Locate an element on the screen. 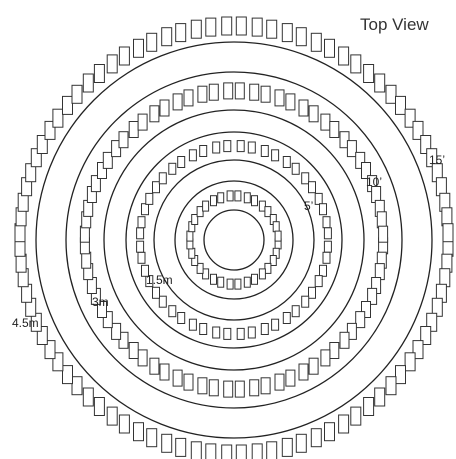  ring-5ft-inner is located at coordinates (234, 240).